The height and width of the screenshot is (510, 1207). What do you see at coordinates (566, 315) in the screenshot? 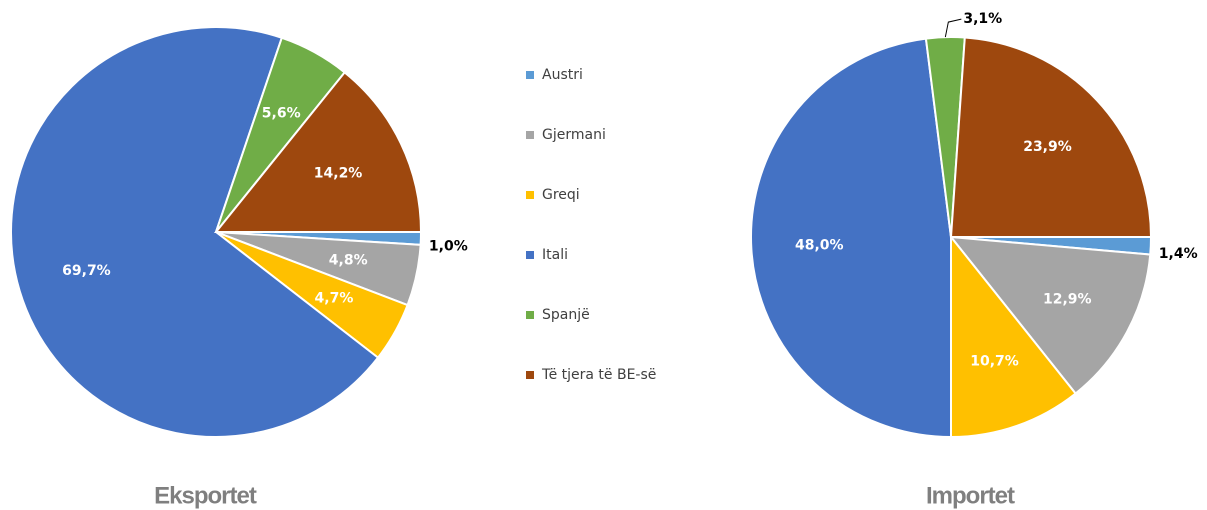
I see `legend-label: Spanjë` at bounding box center [566, 315].